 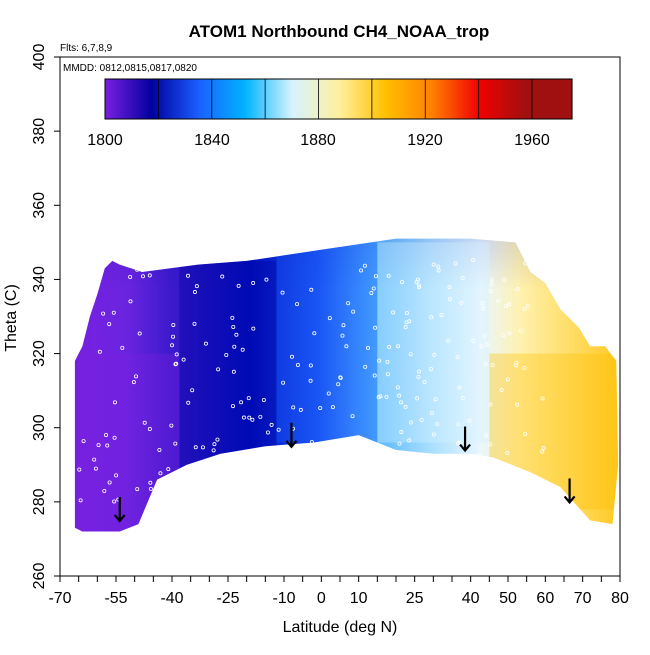 What do you see at coordinates (465, 448) in the screenshot?
I see `arrow-head` at bounding box center [465, 448].